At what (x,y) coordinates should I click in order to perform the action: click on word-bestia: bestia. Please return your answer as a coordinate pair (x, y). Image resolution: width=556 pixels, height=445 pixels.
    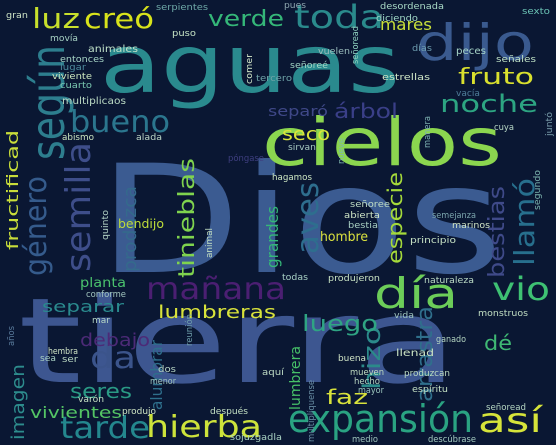
    Looking at the image, I should click on (363, 226).